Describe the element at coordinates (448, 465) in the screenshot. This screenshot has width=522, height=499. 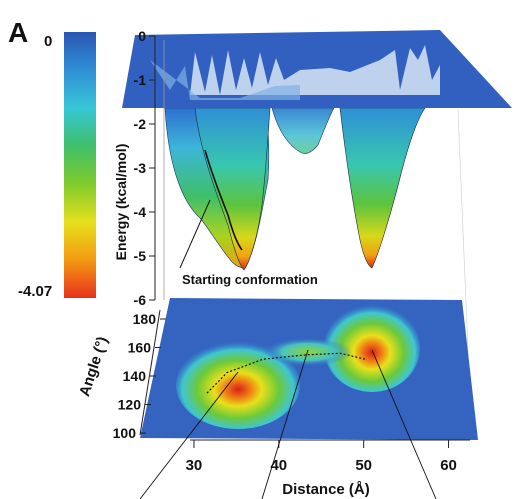
I see `x-tick-label: 60` at that location.